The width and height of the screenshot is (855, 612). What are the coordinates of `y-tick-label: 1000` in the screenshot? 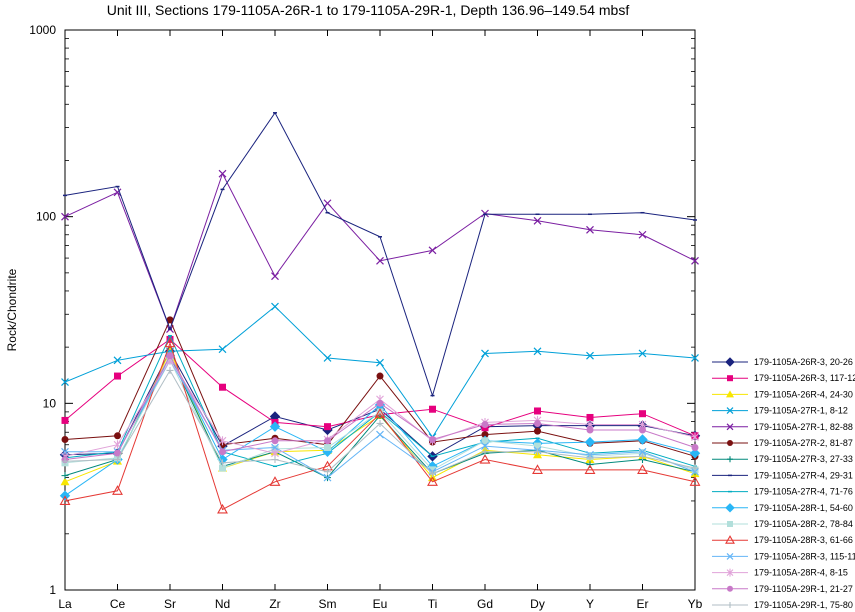 It's located at (42, 30).